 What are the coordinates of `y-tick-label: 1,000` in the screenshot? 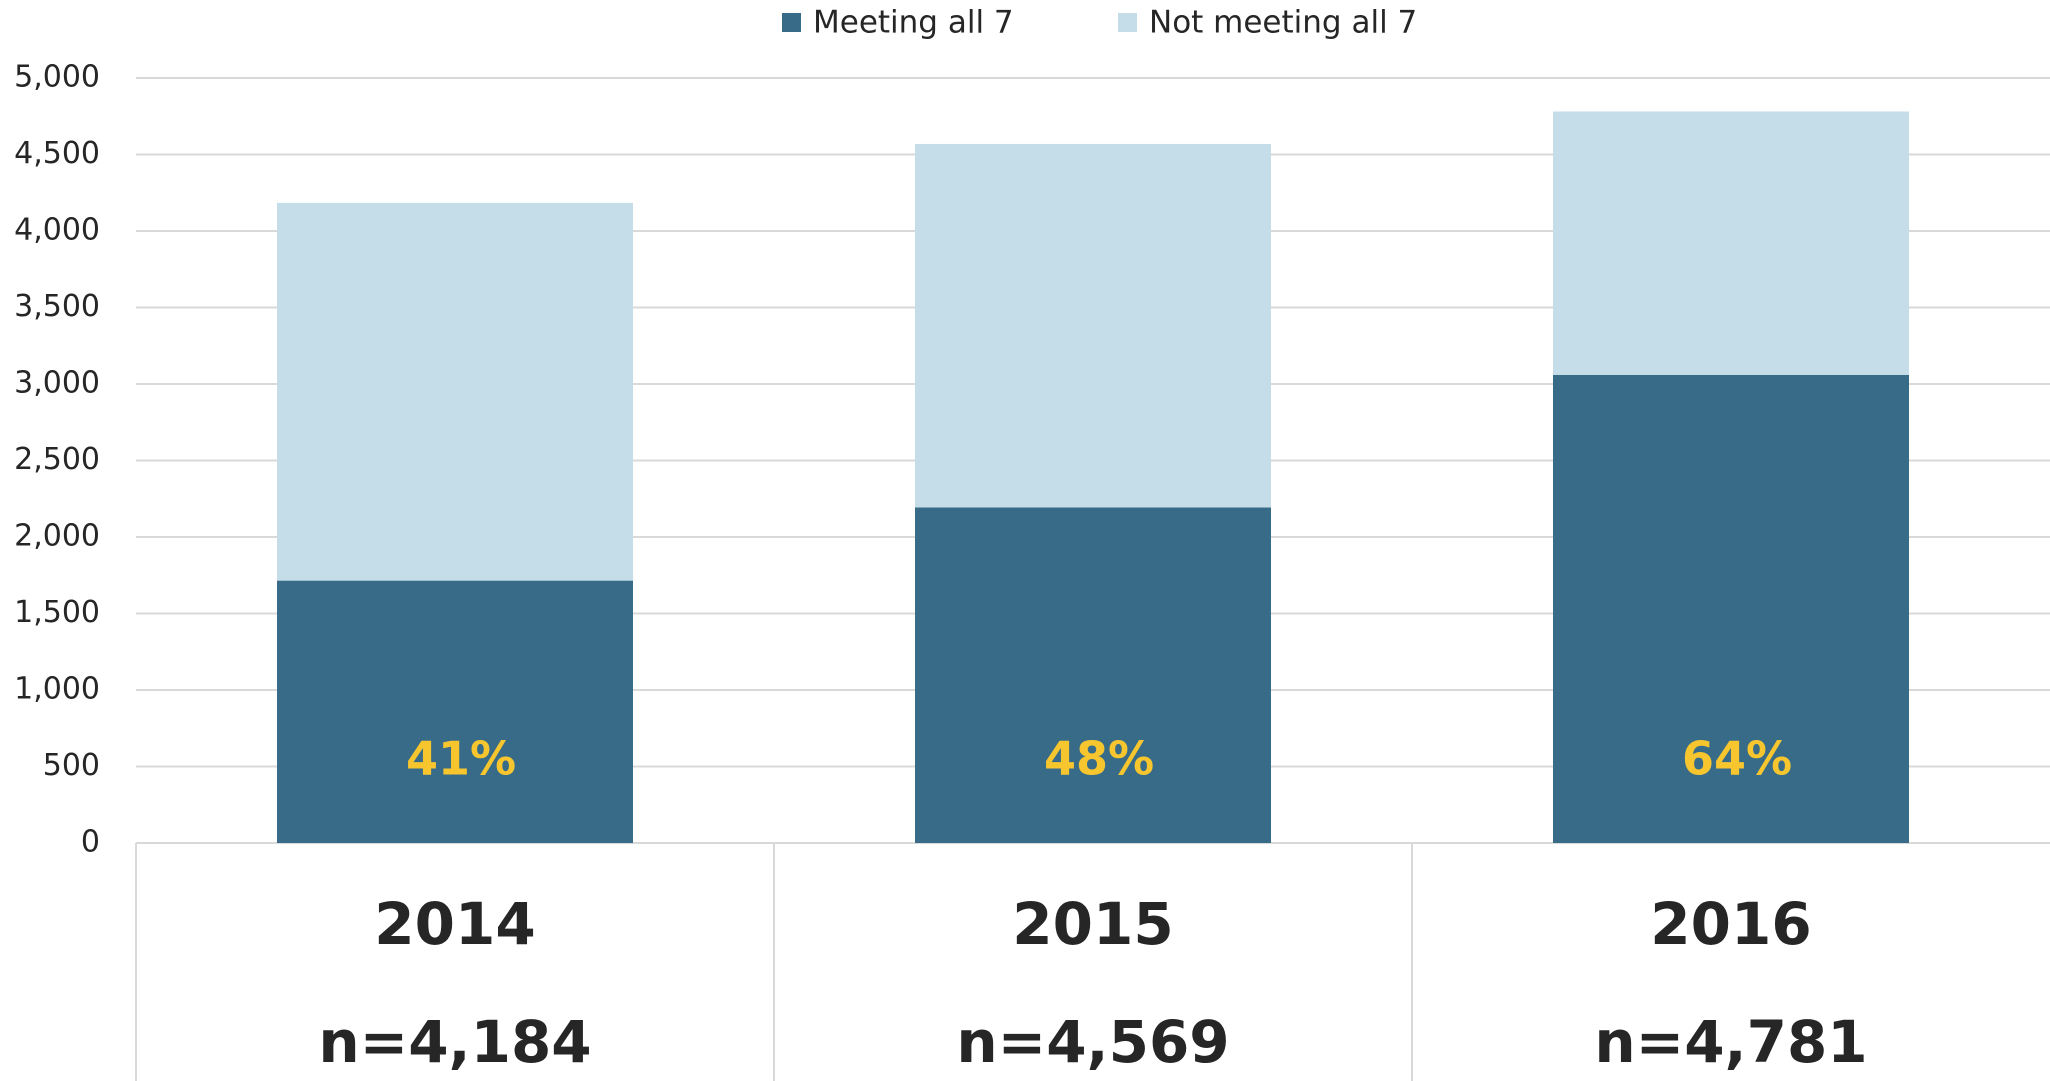 It's located at (57, 689).